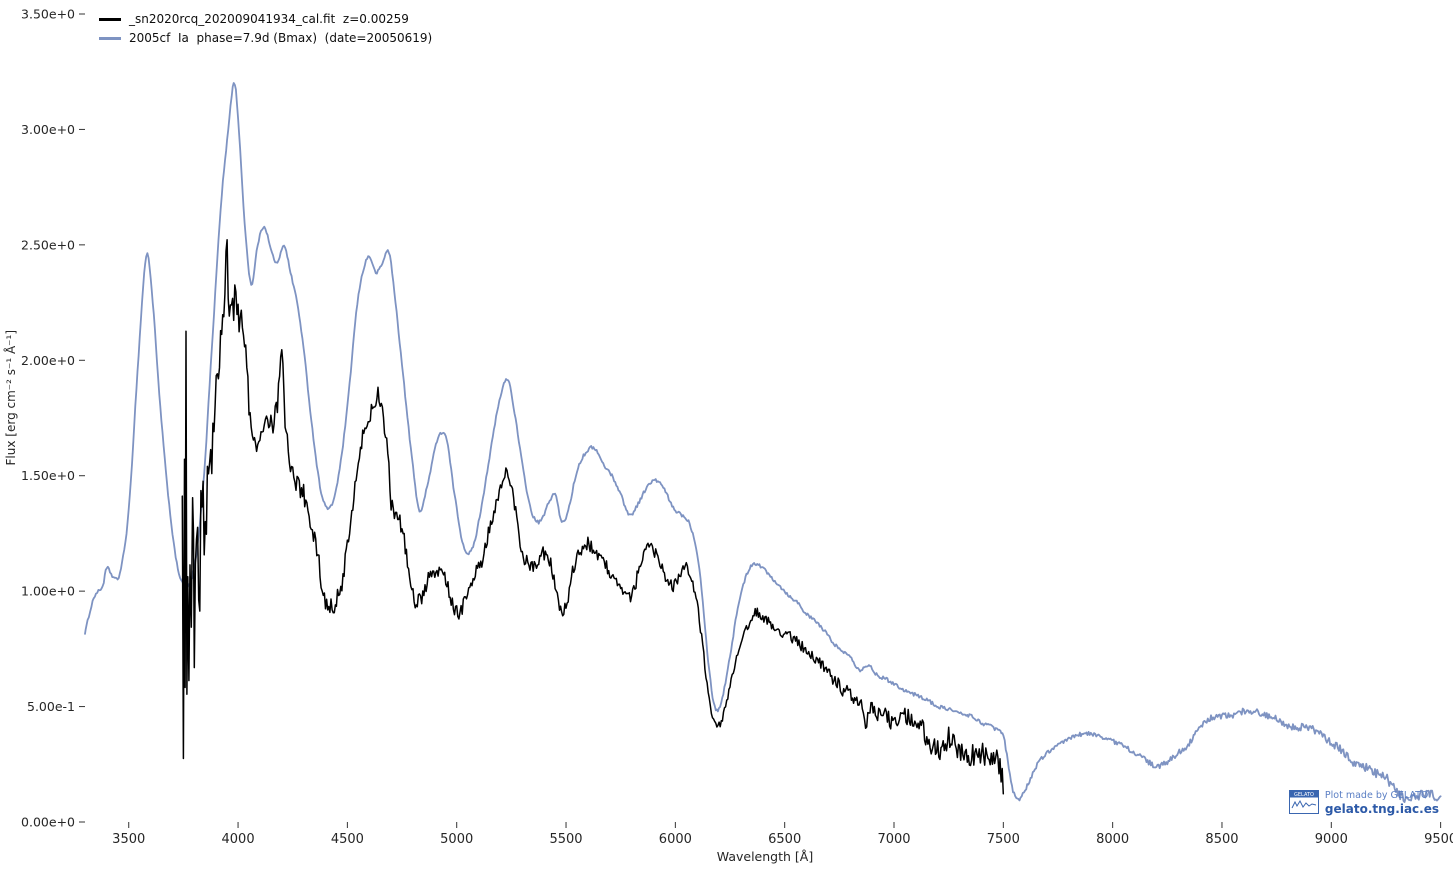 The image size is (1453, 869). I want to click on gelato-logo-text: GELATO, so click(1304, 795).